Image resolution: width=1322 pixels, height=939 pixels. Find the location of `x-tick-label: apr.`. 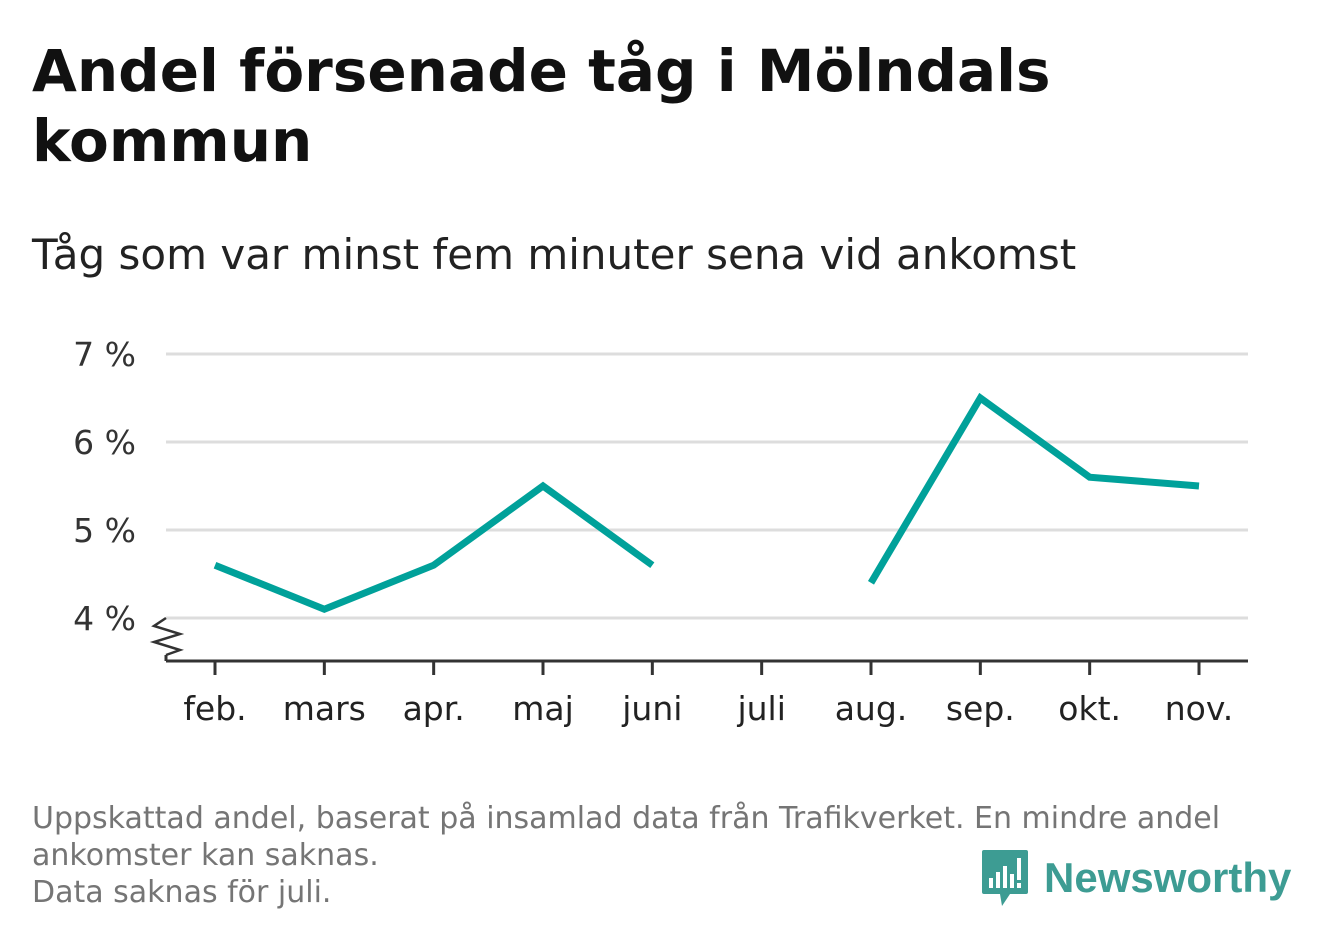

x-tick-label: apr. is located at coordinates (434, 708).